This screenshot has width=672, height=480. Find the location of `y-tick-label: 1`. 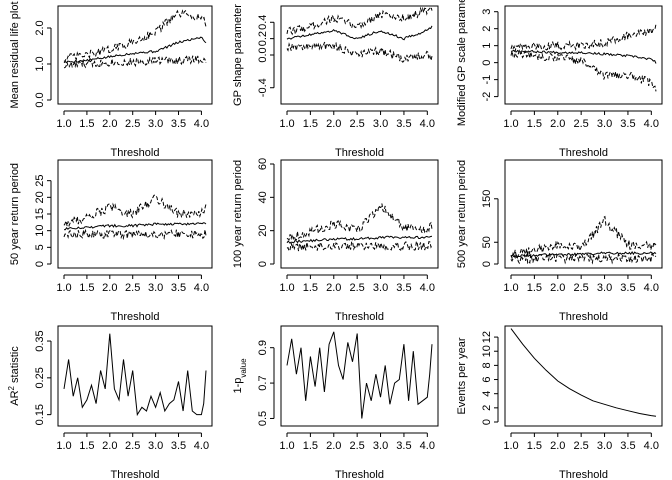

y-tick-label: 1 is located at coordinates (487, 46).